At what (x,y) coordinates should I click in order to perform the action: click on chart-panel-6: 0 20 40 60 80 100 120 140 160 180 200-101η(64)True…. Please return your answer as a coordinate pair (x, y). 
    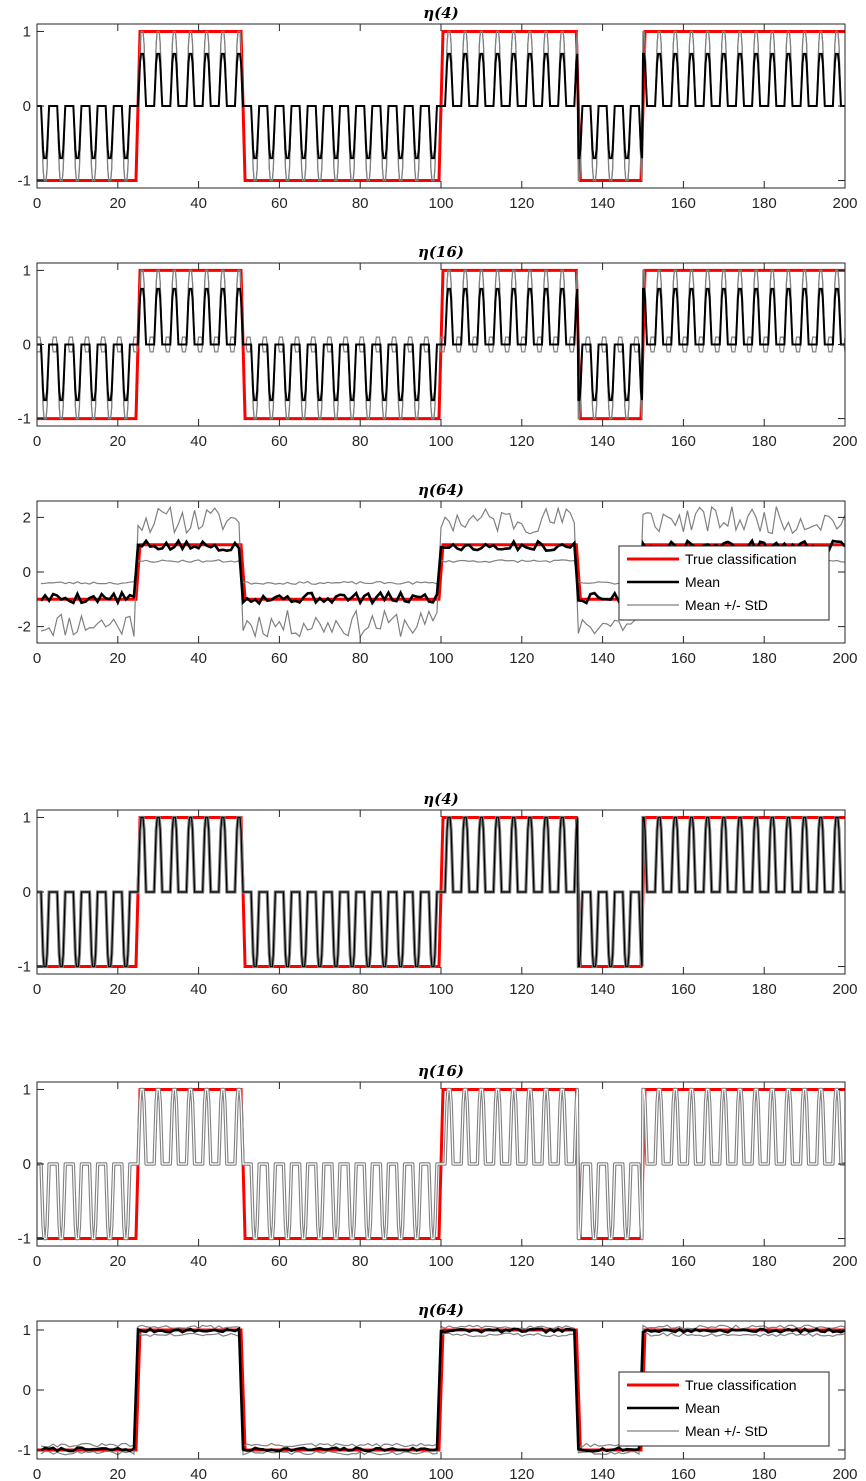
    Looking at the image, I should click on (438, 1391).